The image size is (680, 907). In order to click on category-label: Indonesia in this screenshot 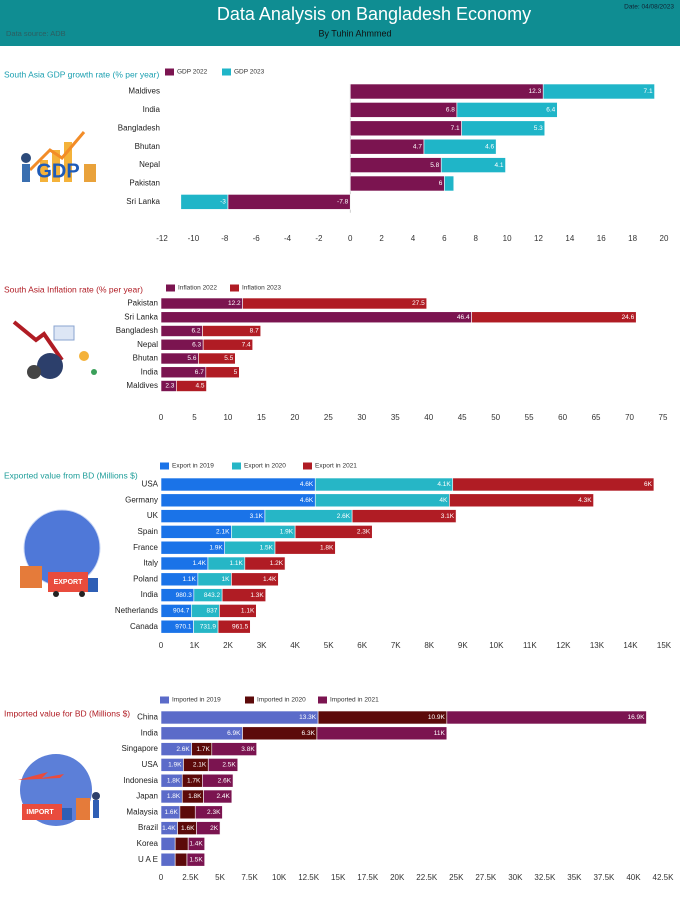, I will do `click(140, 780)`.